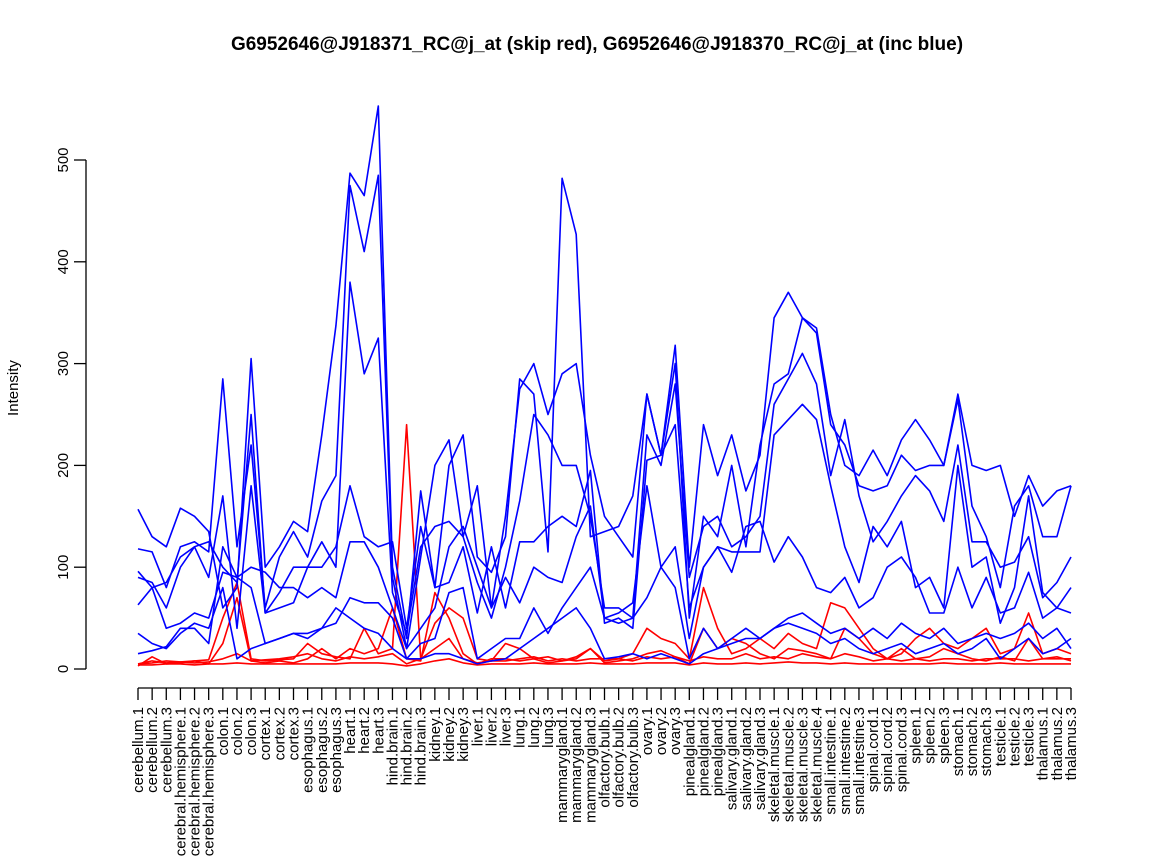 The width and height of the screenshot is (1152, 864). What do you see at coordinates (421, 746) in the screenshot?
I see `x-tick-label: hind.brain.3` at bounding box center [421, 746].